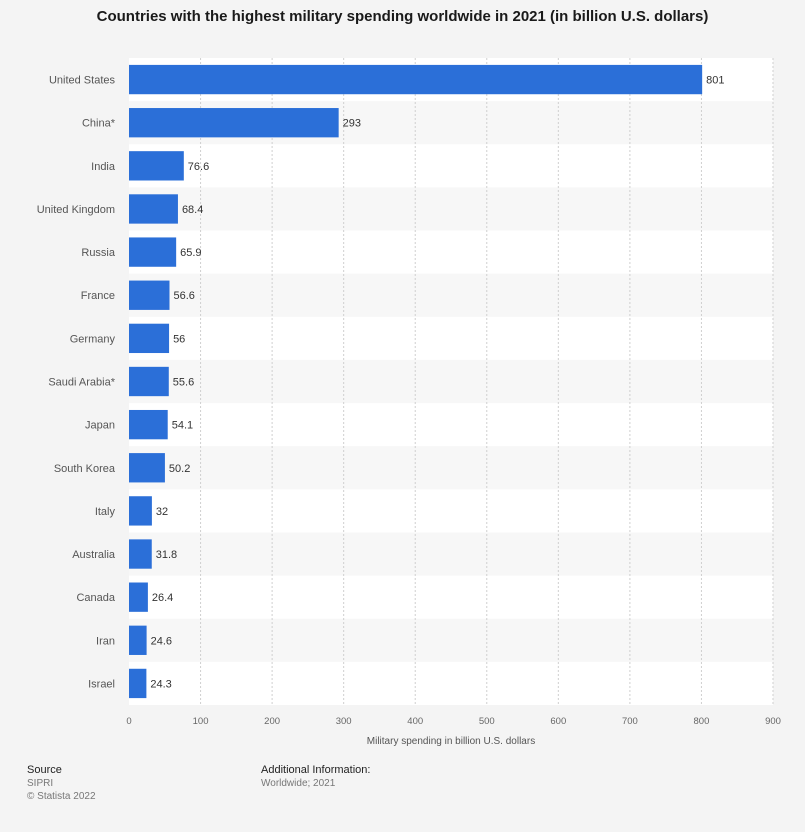 This screenshot has width=805, height=832. Describe the element at coordinates (558, 721) in the screenshot. I see `x-tick-label: 600` at that location.